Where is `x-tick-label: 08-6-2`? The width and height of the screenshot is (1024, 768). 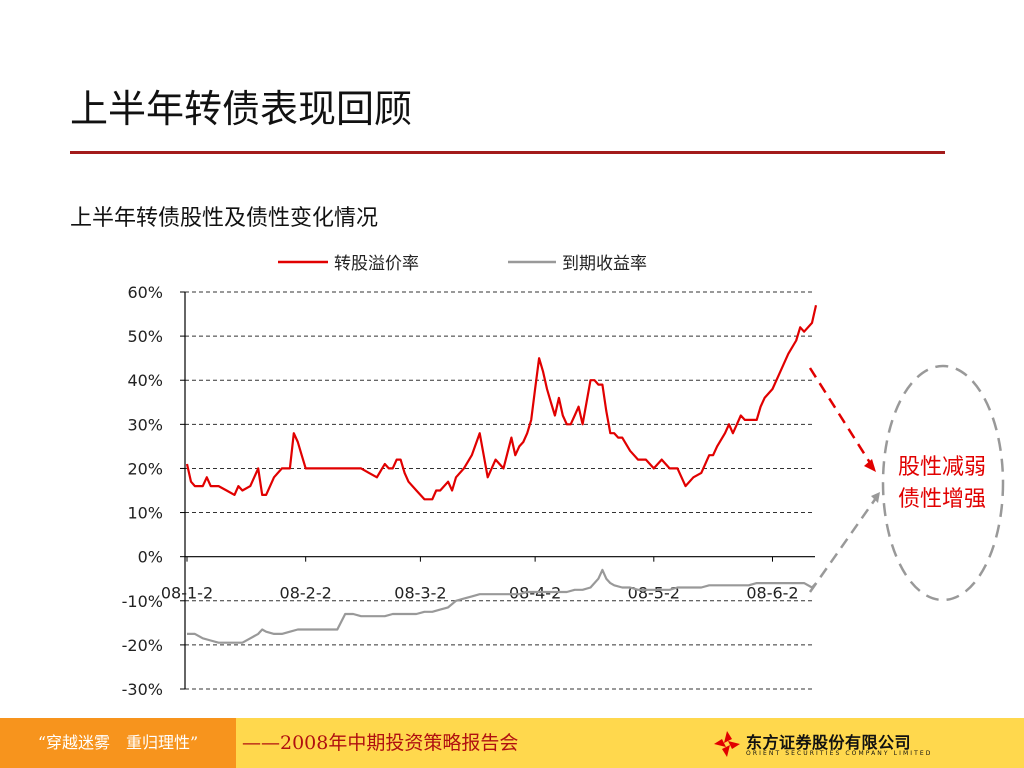 x-tick-label: 08-6-2 is located at coordinates (772, 593).